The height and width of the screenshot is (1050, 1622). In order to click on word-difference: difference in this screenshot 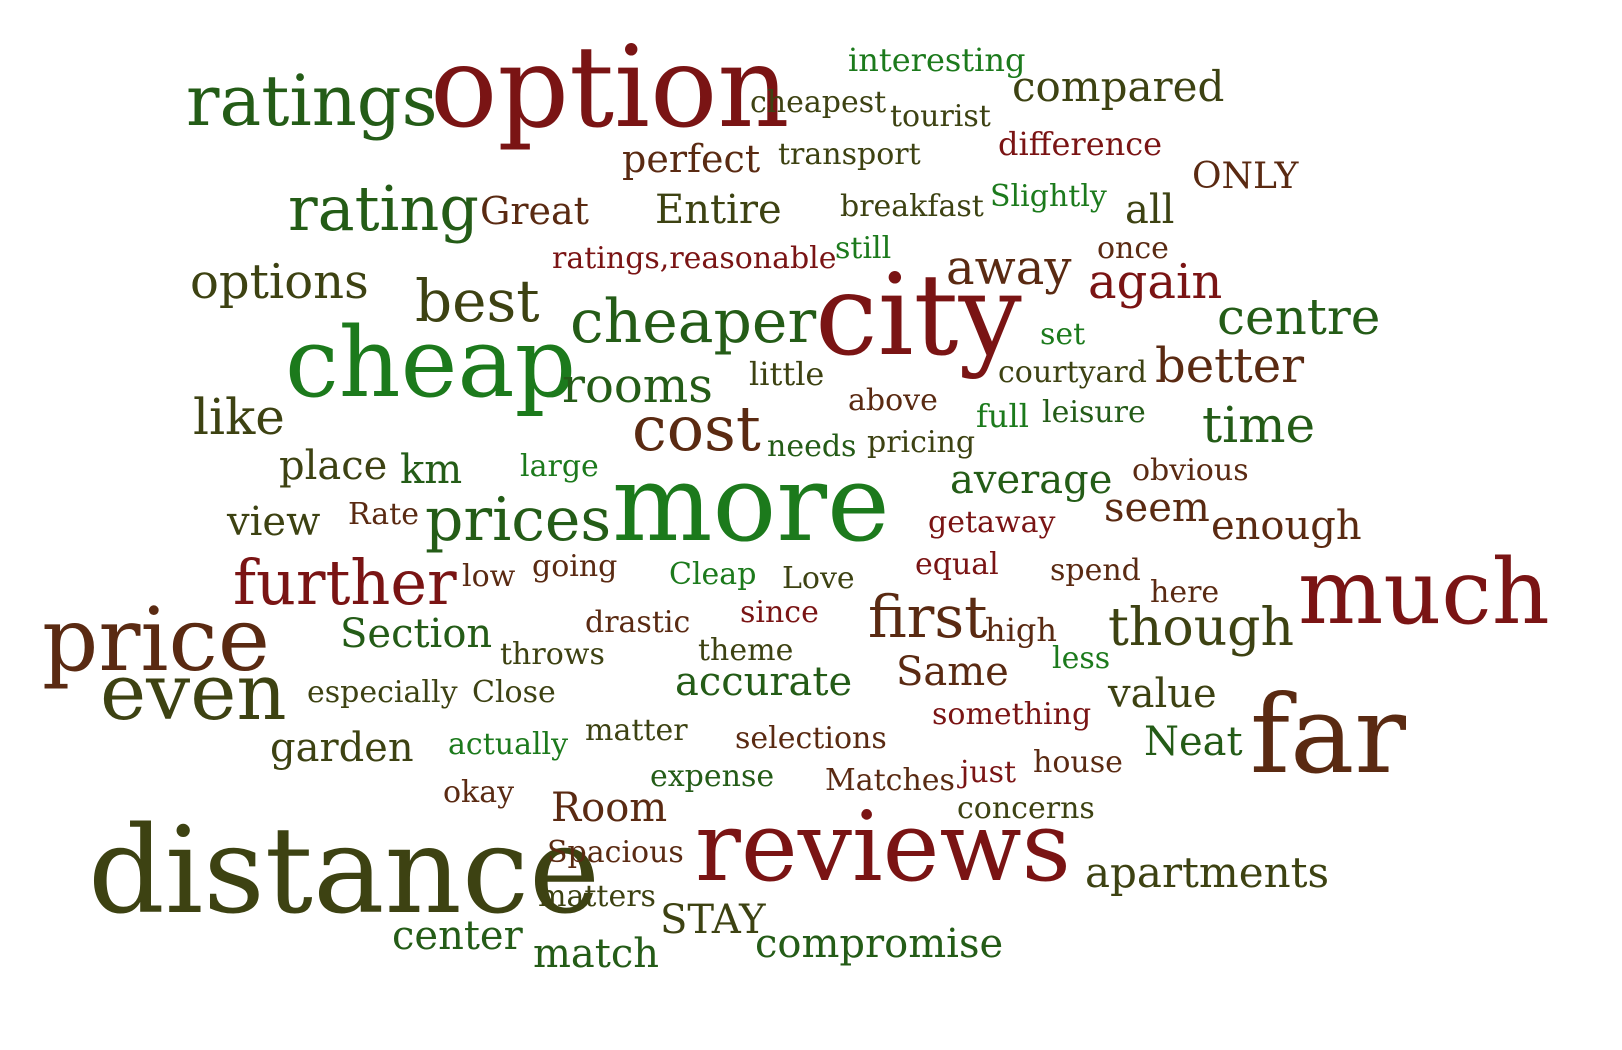, I will do `click(1080, 144)`.